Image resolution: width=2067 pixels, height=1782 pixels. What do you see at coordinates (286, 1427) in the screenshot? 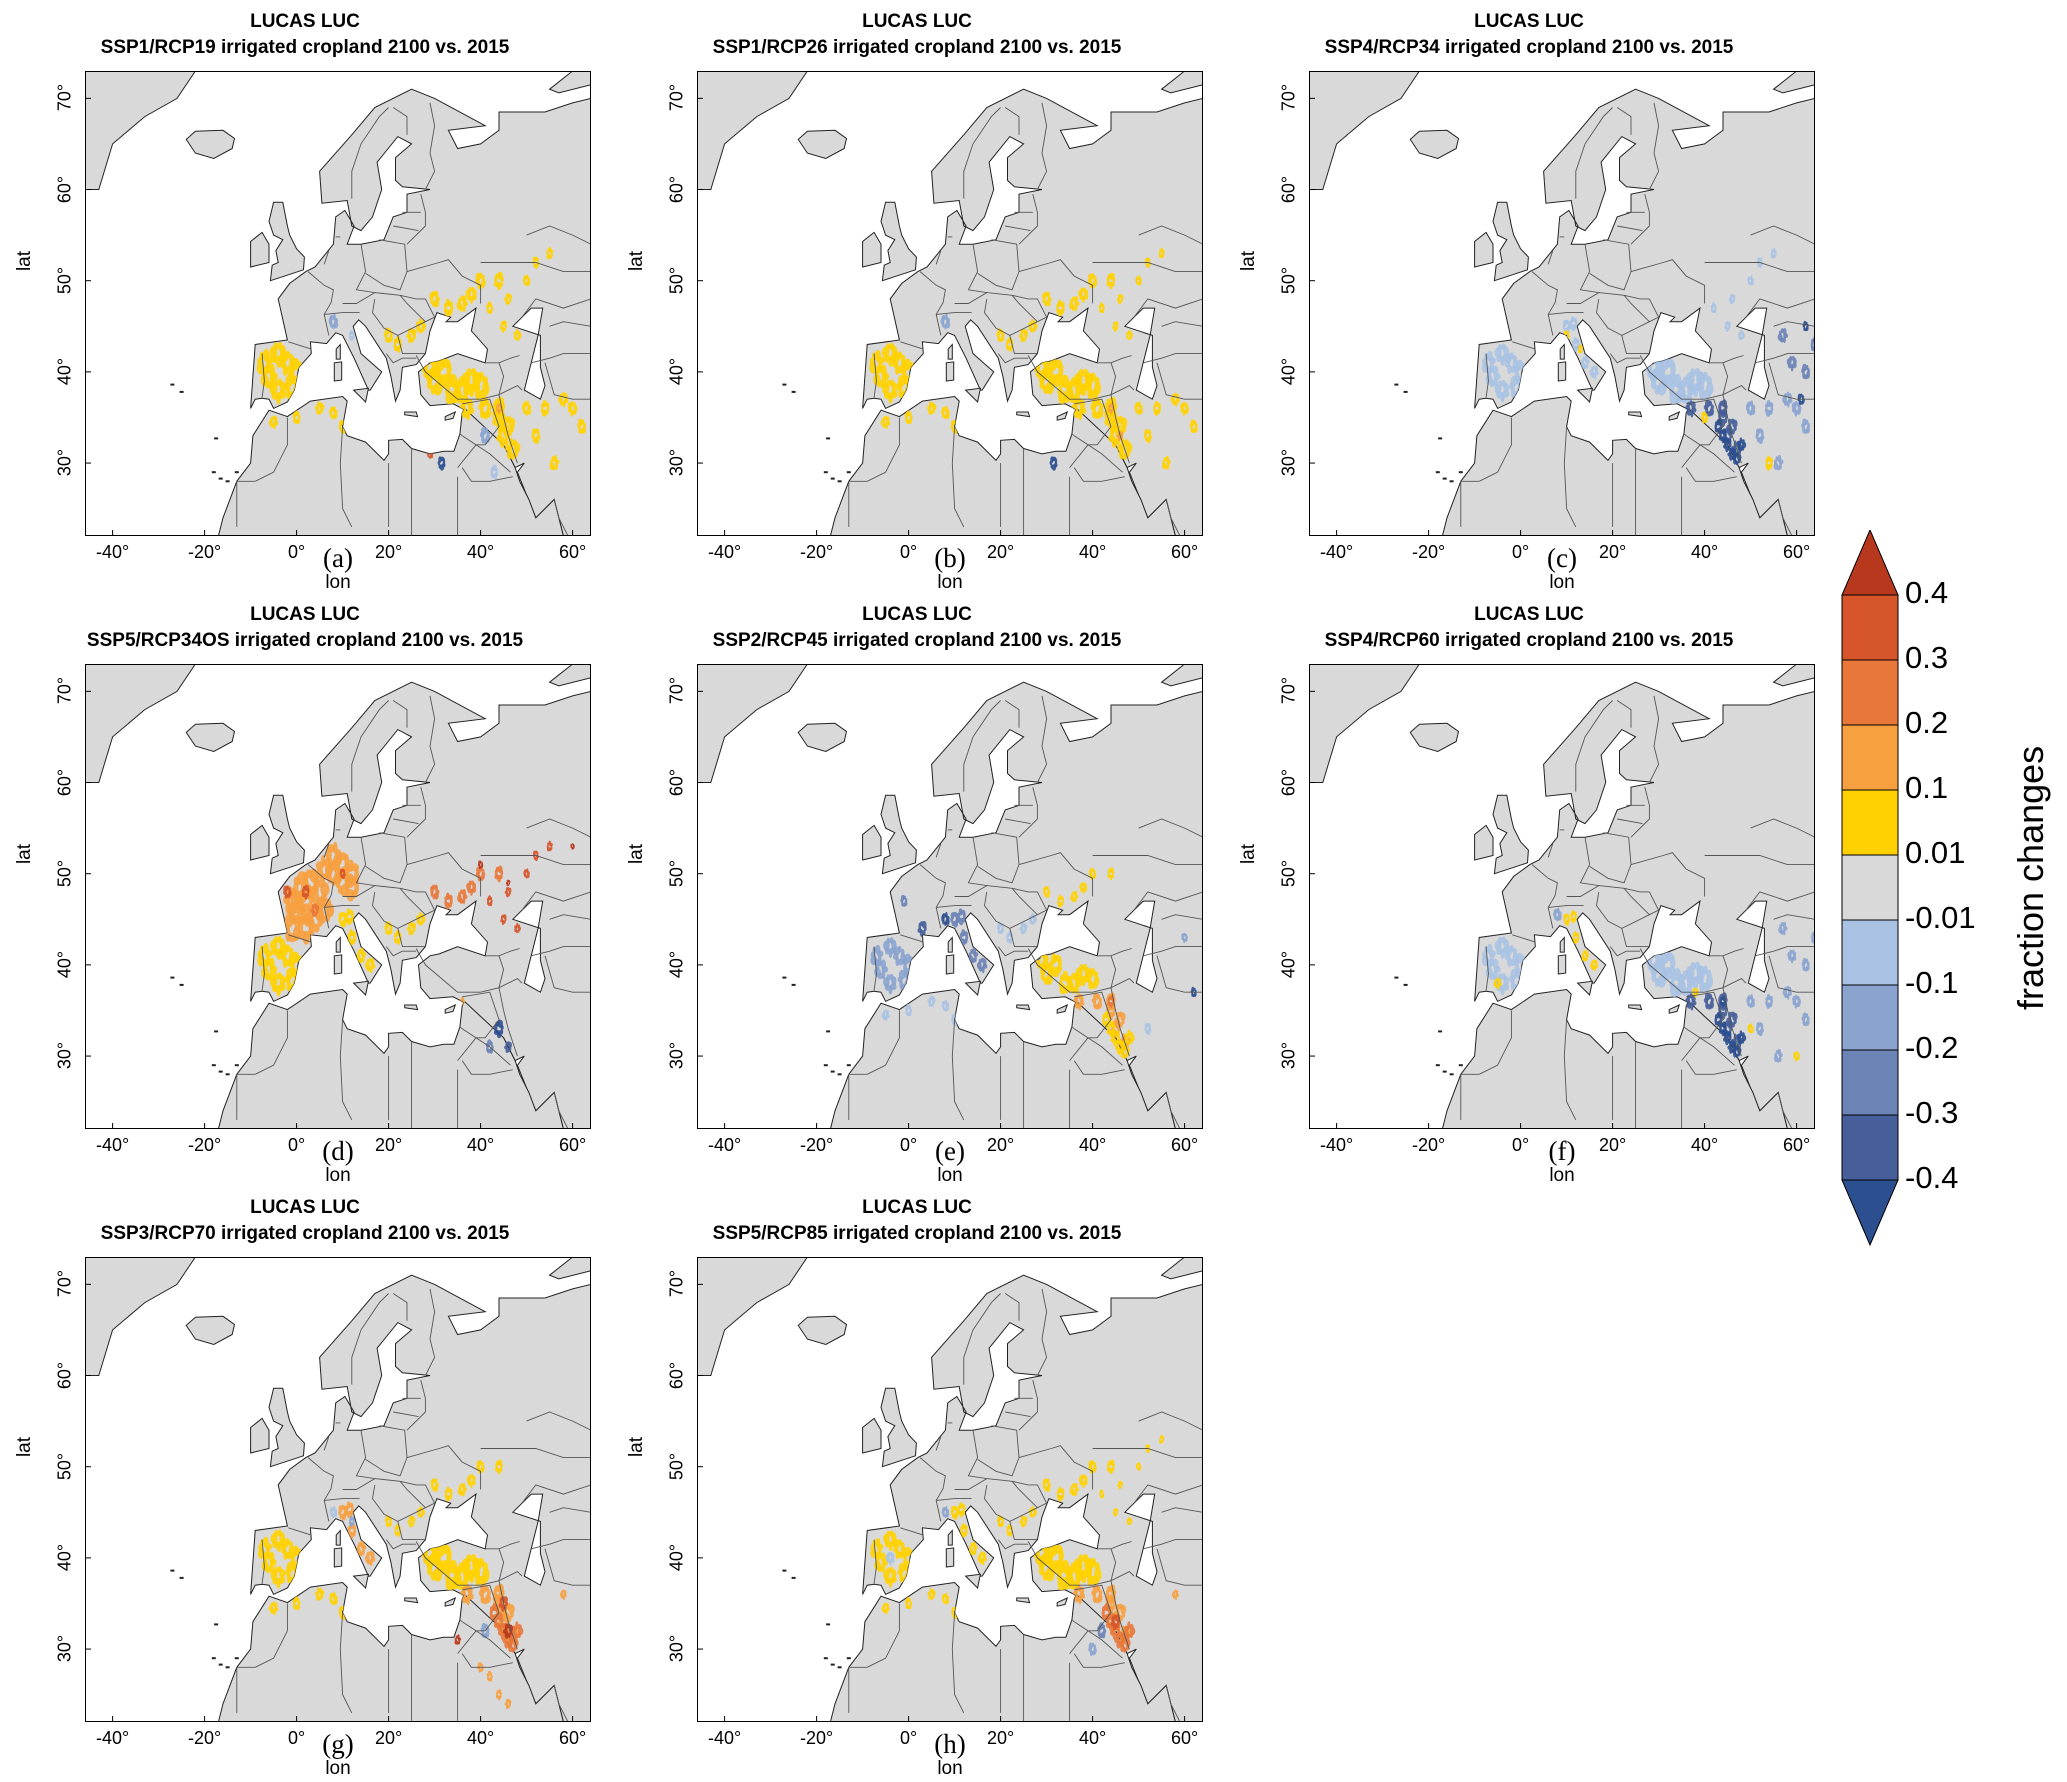
I see `land-great-britain` at bounding box center [286, 1427].